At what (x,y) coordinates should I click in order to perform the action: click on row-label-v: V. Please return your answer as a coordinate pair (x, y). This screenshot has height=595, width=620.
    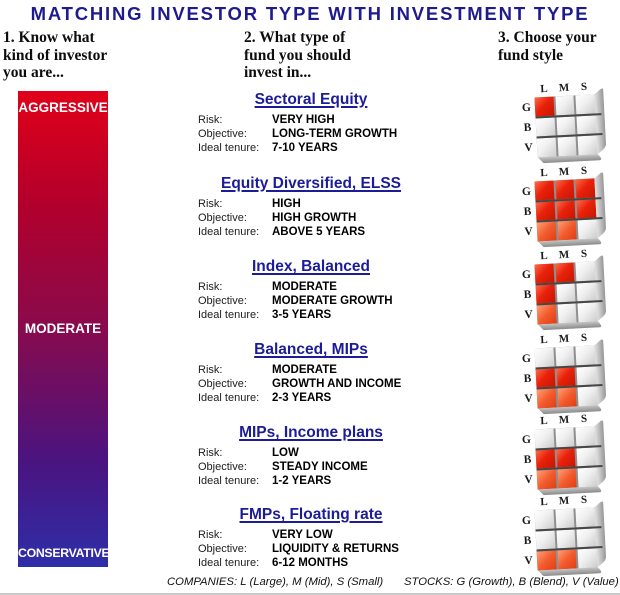
    Looking at the image, I should click on (529, 232).